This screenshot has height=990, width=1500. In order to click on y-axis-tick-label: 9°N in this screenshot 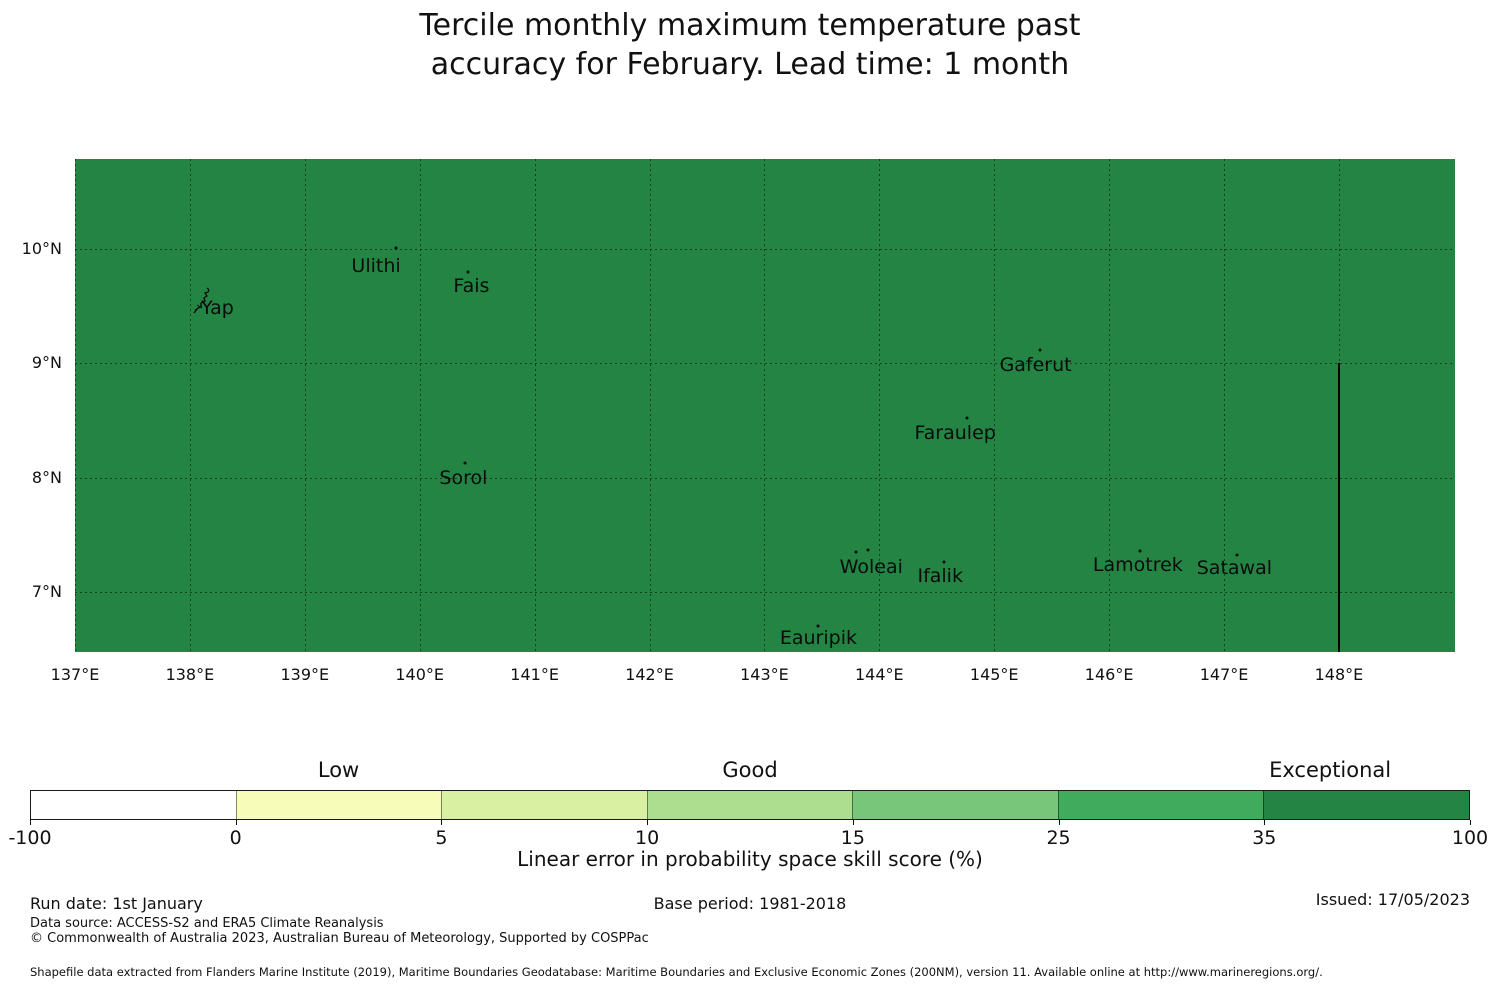, I will do `click(46, 363)`.